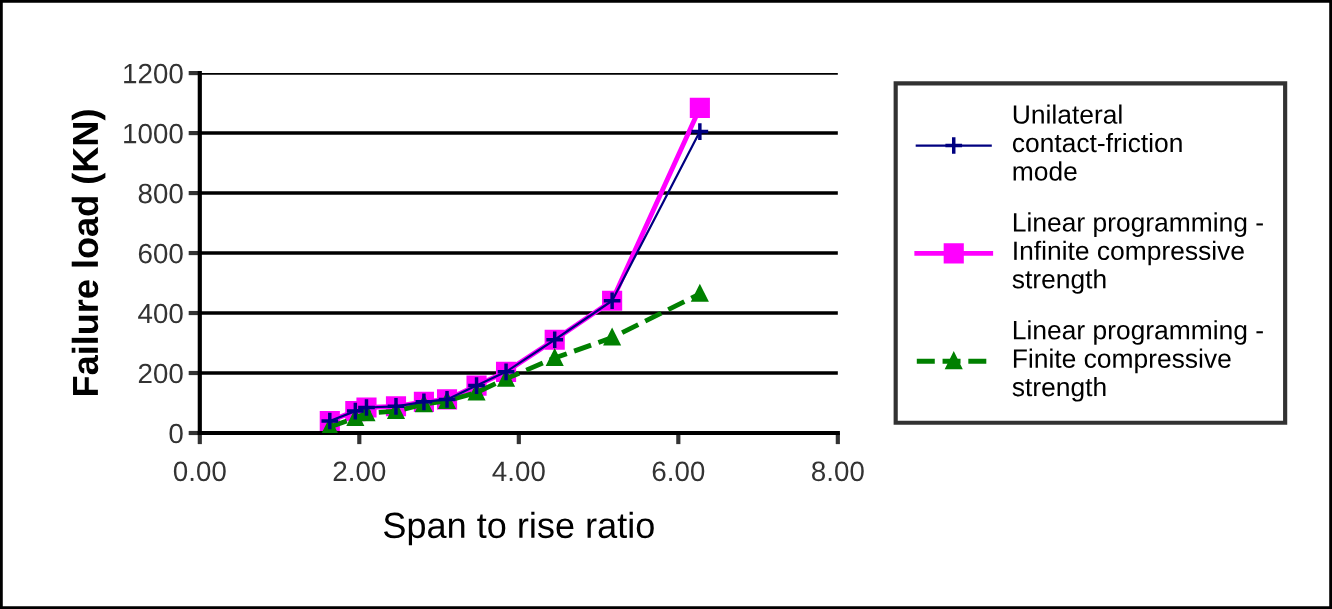 The image size is (1332, 609). I want to click on legend-label: Linear programming - Infinite compressive strength, so click(1137, 253).